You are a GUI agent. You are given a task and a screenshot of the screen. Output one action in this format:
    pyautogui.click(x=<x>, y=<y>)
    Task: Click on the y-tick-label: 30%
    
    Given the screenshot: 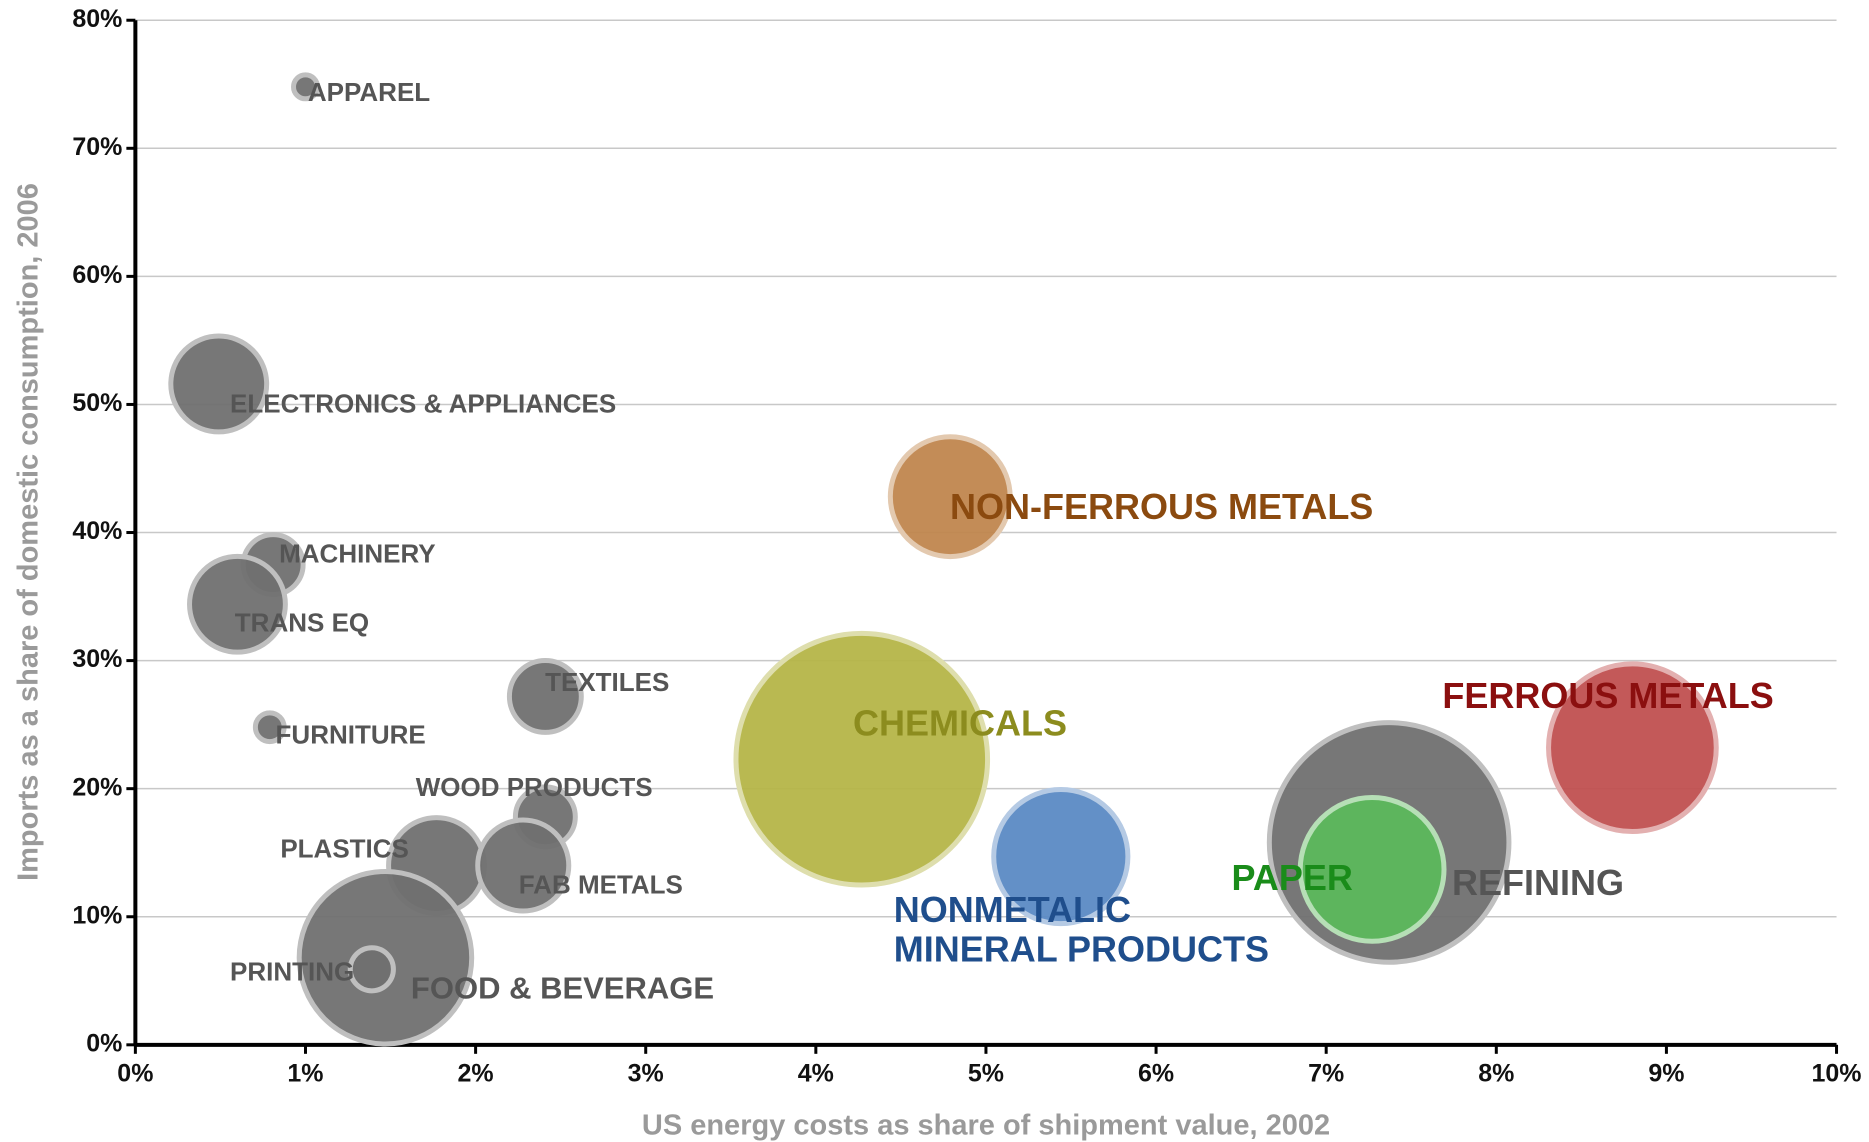 What is the action you would take?
    pyautogui.click(x=97, y=659)
    